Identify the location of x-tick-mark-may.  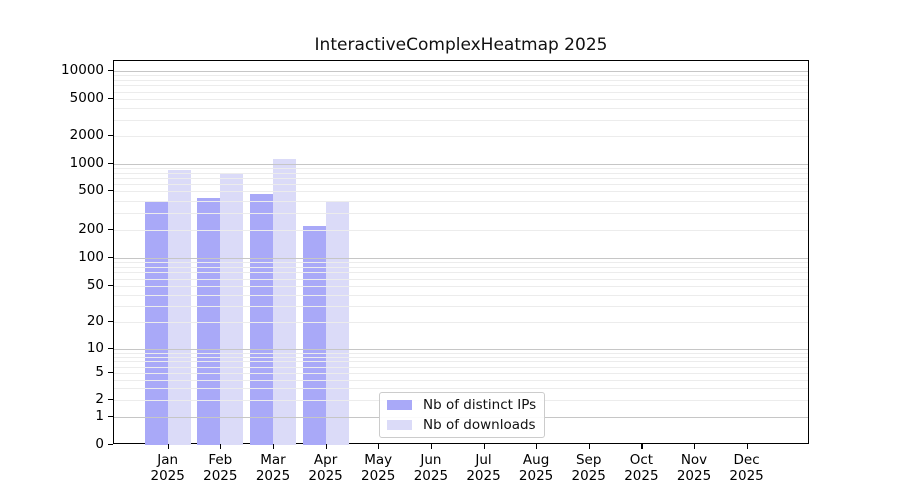
(379, 446).